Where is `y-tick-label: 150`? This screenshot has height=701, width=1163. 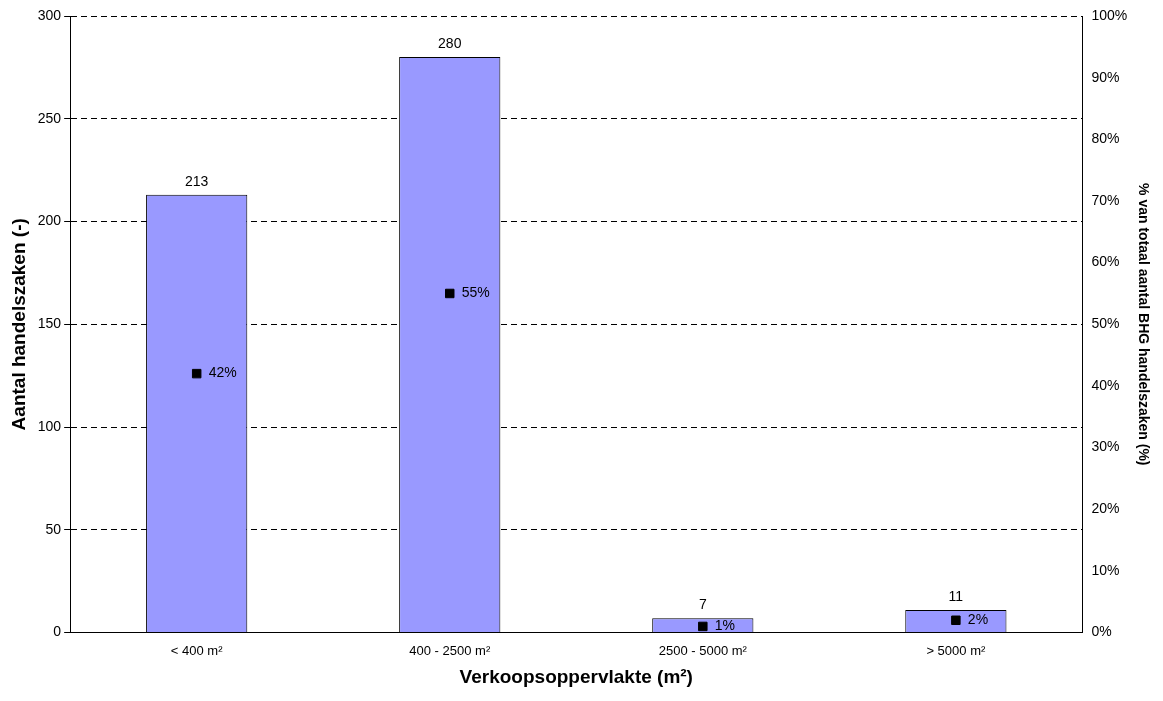
y-tick-label: 150 is located at coordinates (49, 323).